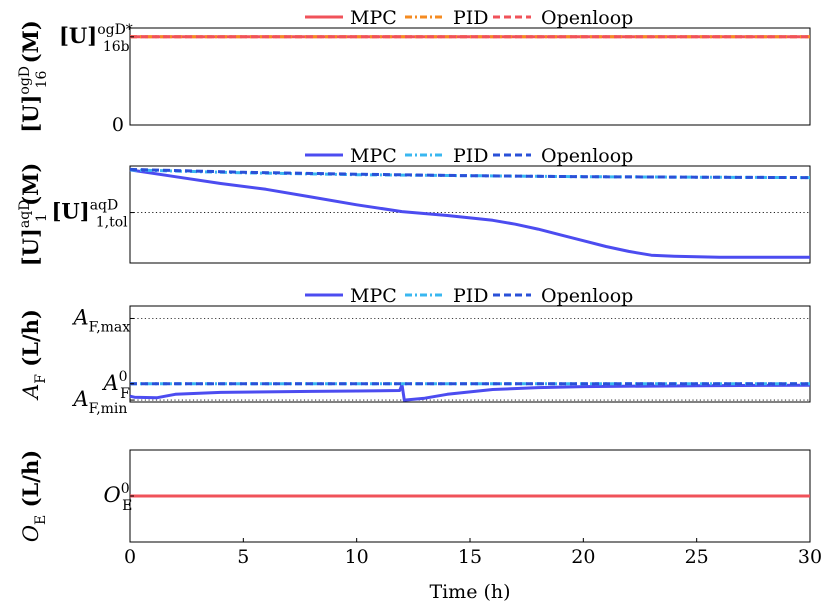 Image resolution: width=831 pixels, height=608 pixels. What do you see at coordinates (100, 402) in the screenshot?
I see `y-tick-label-3: AF,min` at bounding box center [100, 402].